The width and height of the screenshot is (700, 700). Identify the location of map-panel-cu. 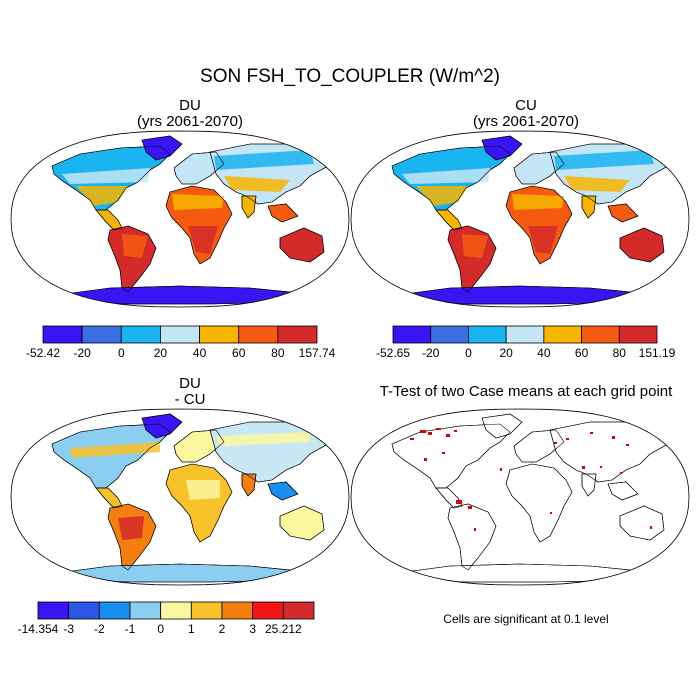
(520, 219).